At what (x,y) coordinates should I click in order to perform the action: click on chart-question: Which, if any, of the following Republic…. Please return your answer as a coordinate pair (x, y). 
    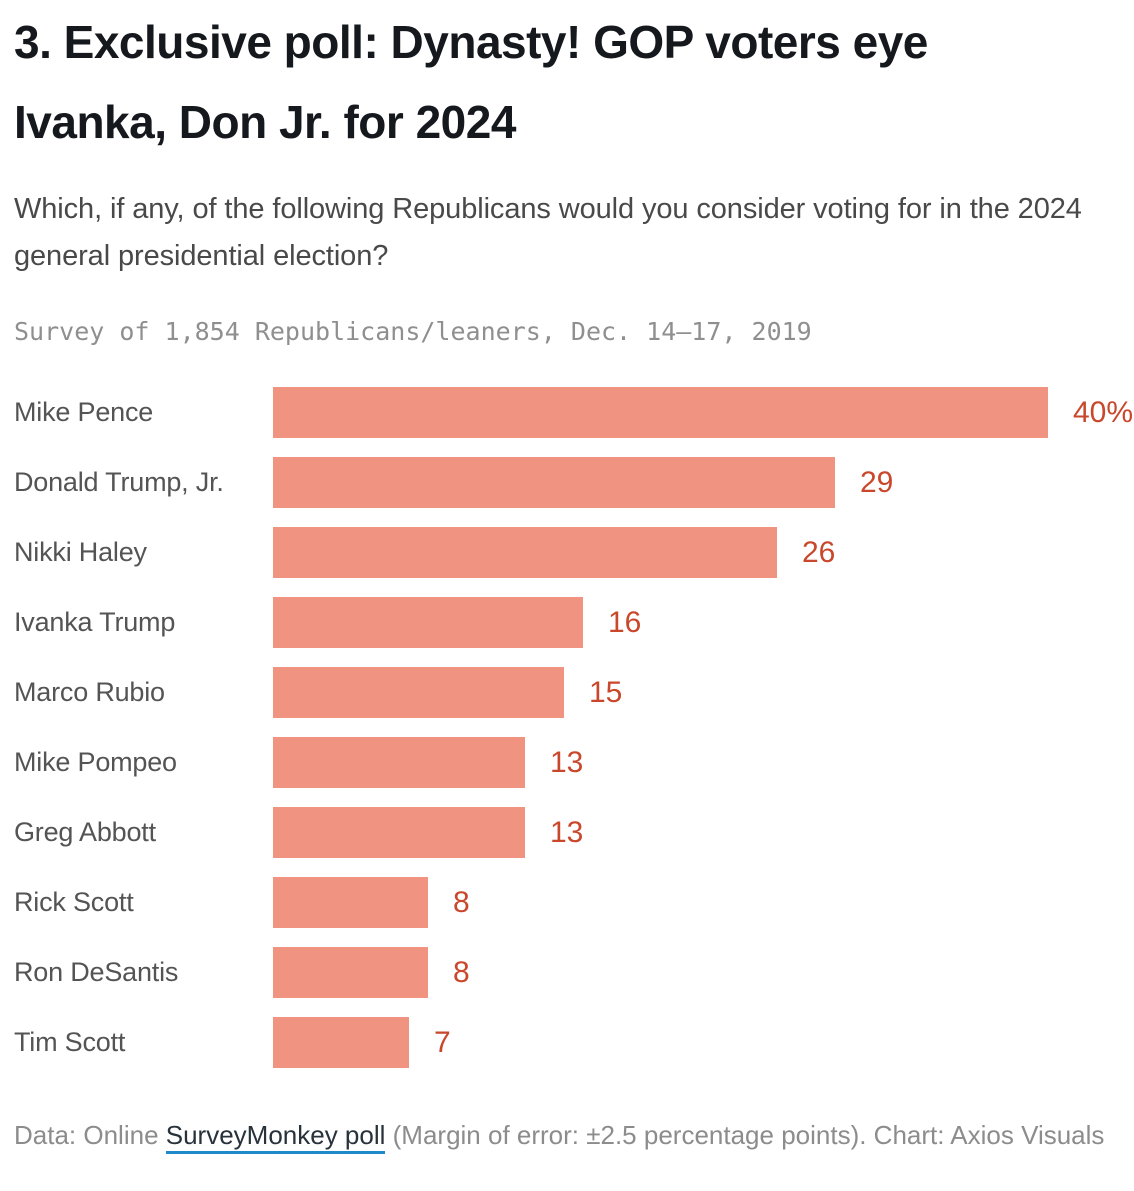
    Looking at the image, I should click on (548, 232).